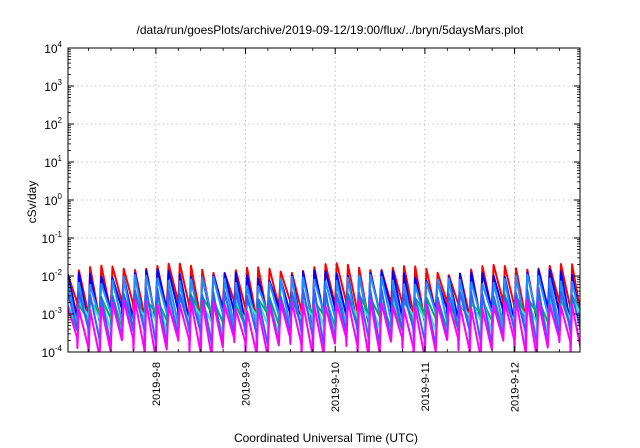  I want to click on y-tick-label: 10³, so click(53, 86).